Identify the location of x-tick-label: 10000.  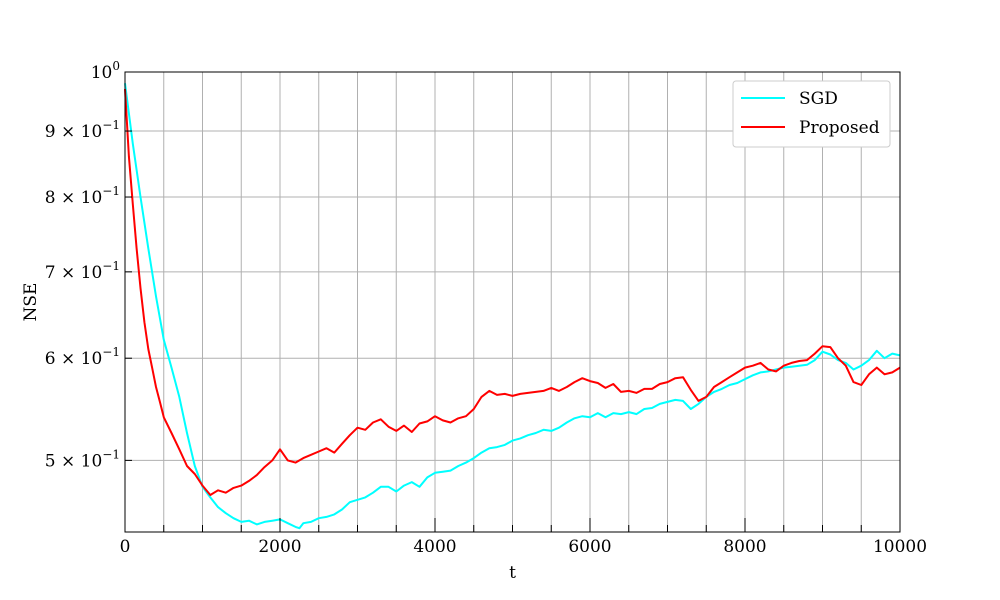
(900, 547).